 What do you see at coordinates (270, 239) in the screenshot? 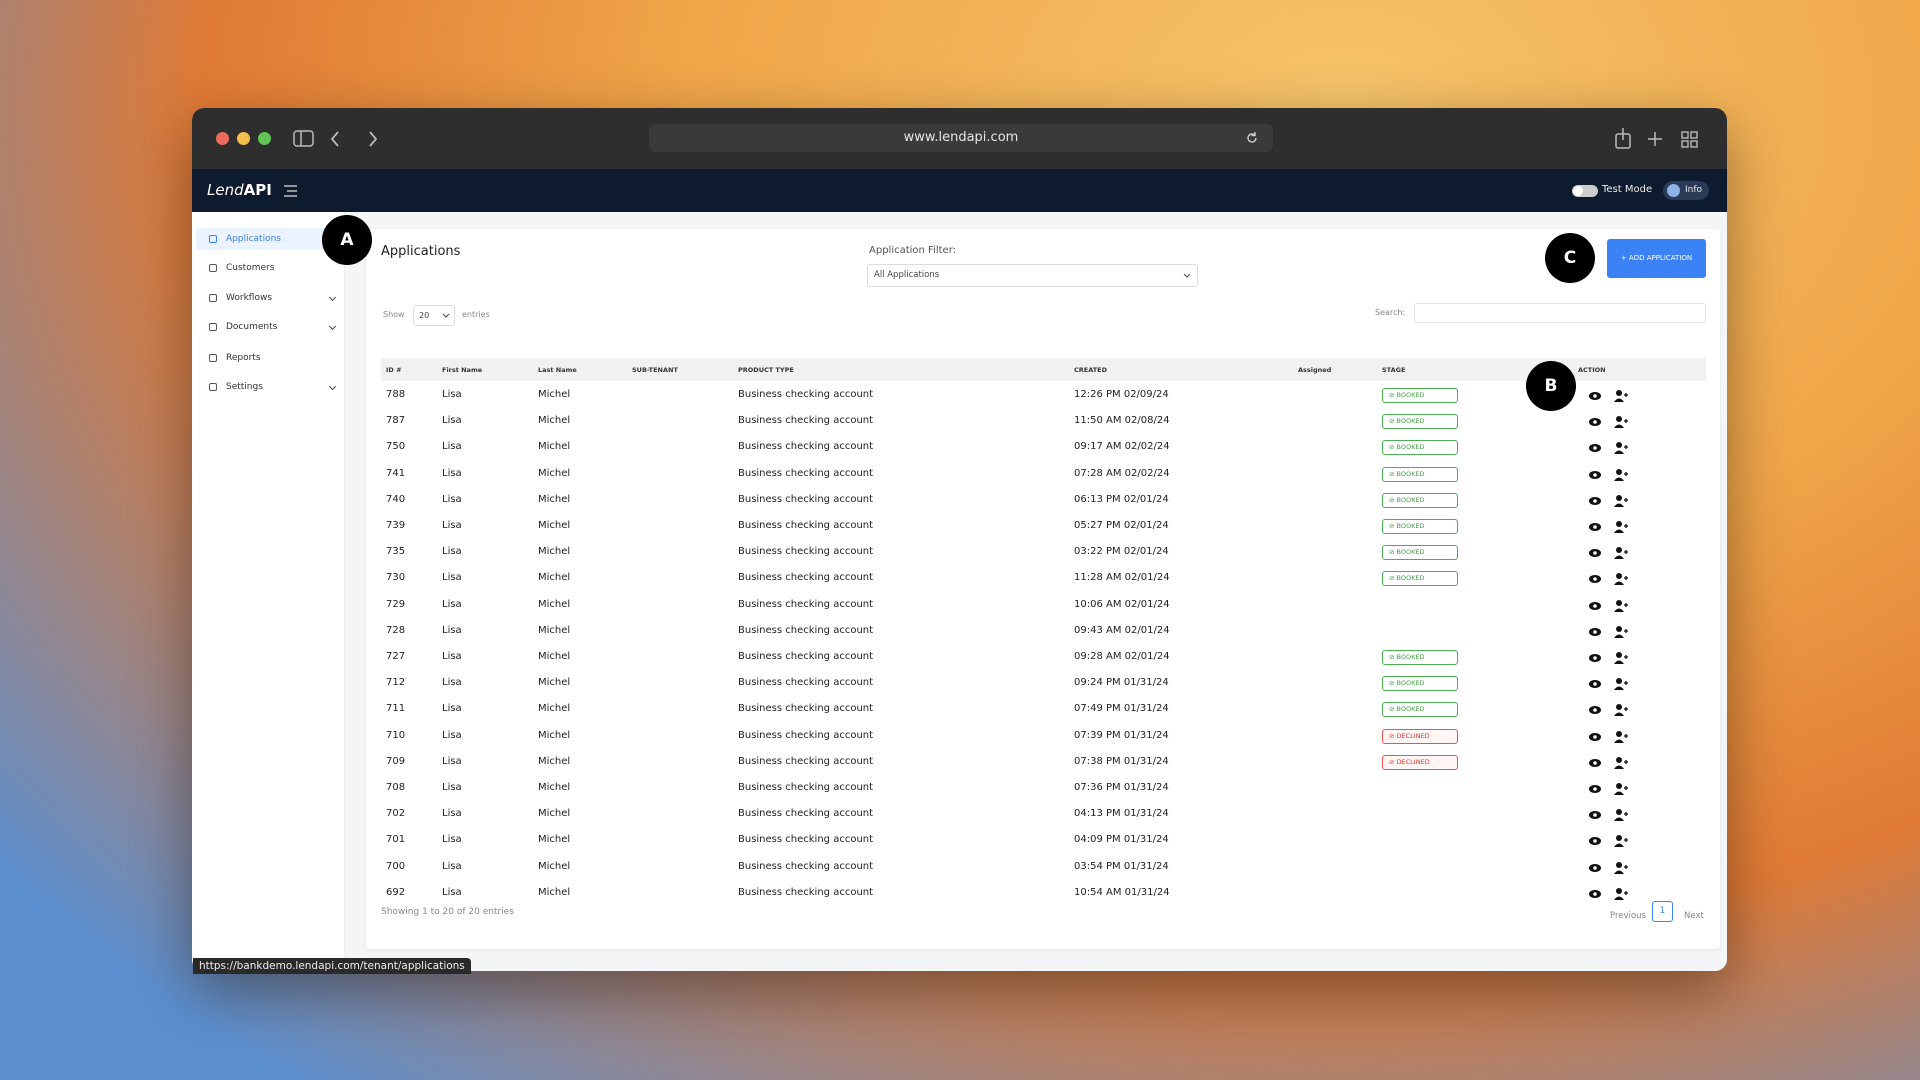
I see `nav-item: Applications` at bounding box center [270, 239].